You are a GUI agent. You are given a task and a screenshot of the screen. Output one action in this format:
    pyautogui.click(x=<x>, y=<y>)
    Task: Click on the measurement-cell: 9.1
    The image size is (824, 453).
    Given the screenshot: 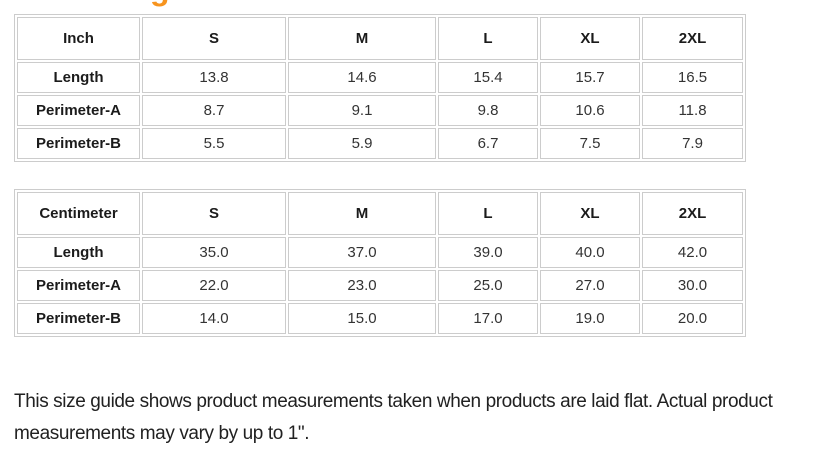 What is the action you would take?
    pyautogui.click(x=362, y=110)
    